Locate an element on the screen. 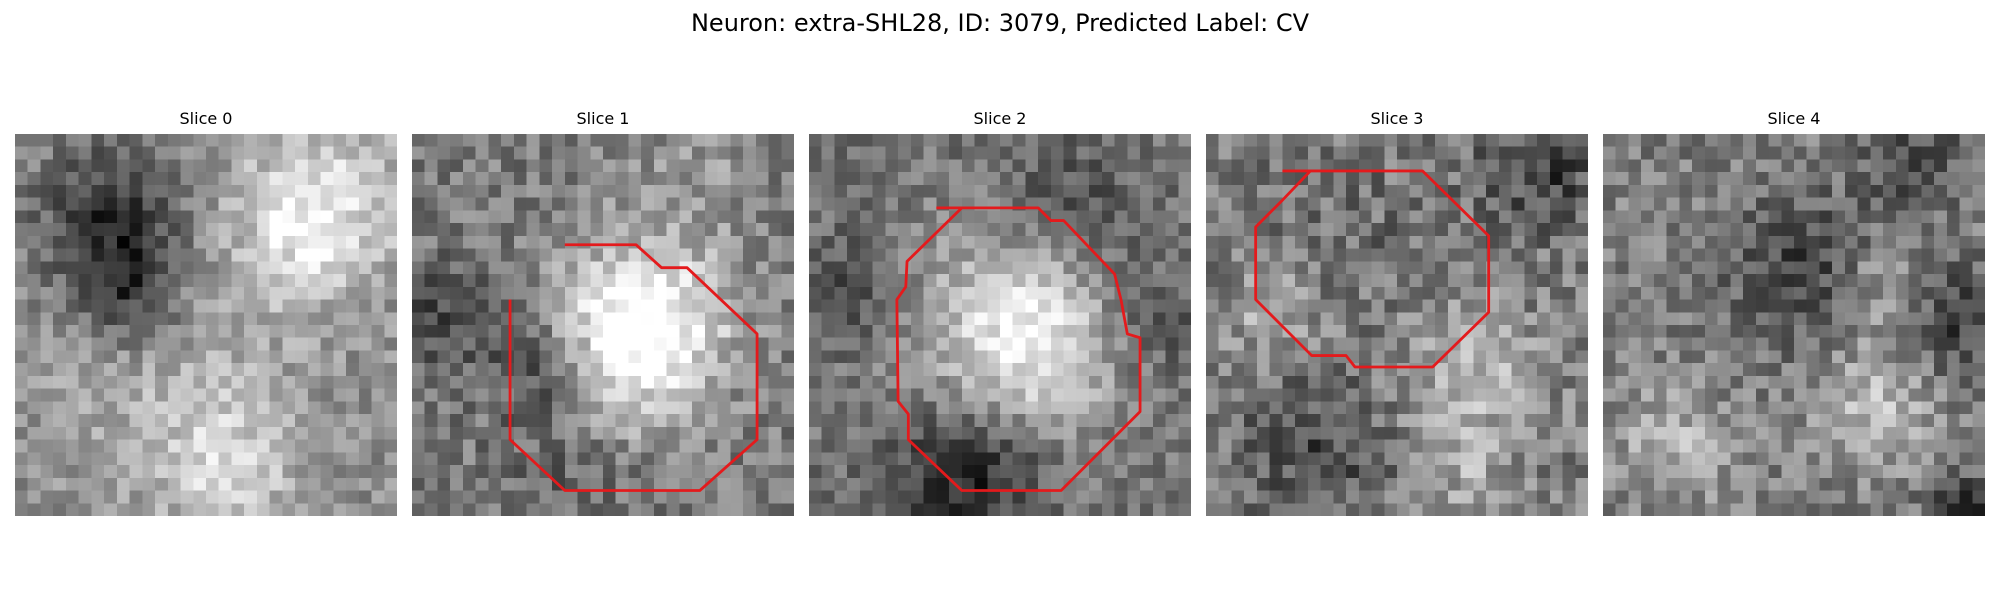  slice-panel-2: Slice 2 is located at coordinates (1000, 314).